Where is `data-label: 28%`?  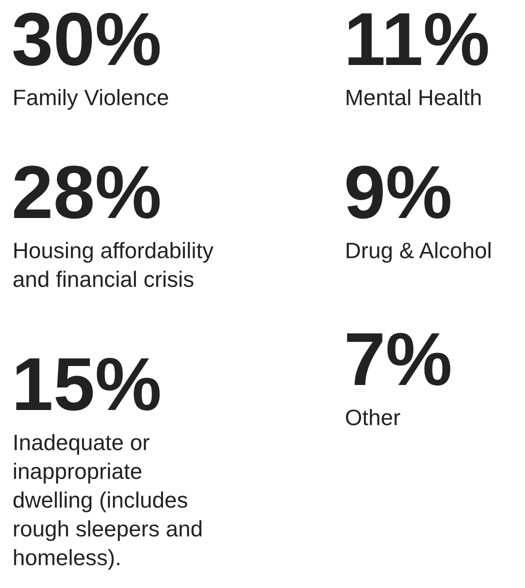 data-label: 28% is located at coordinates (87, 192).